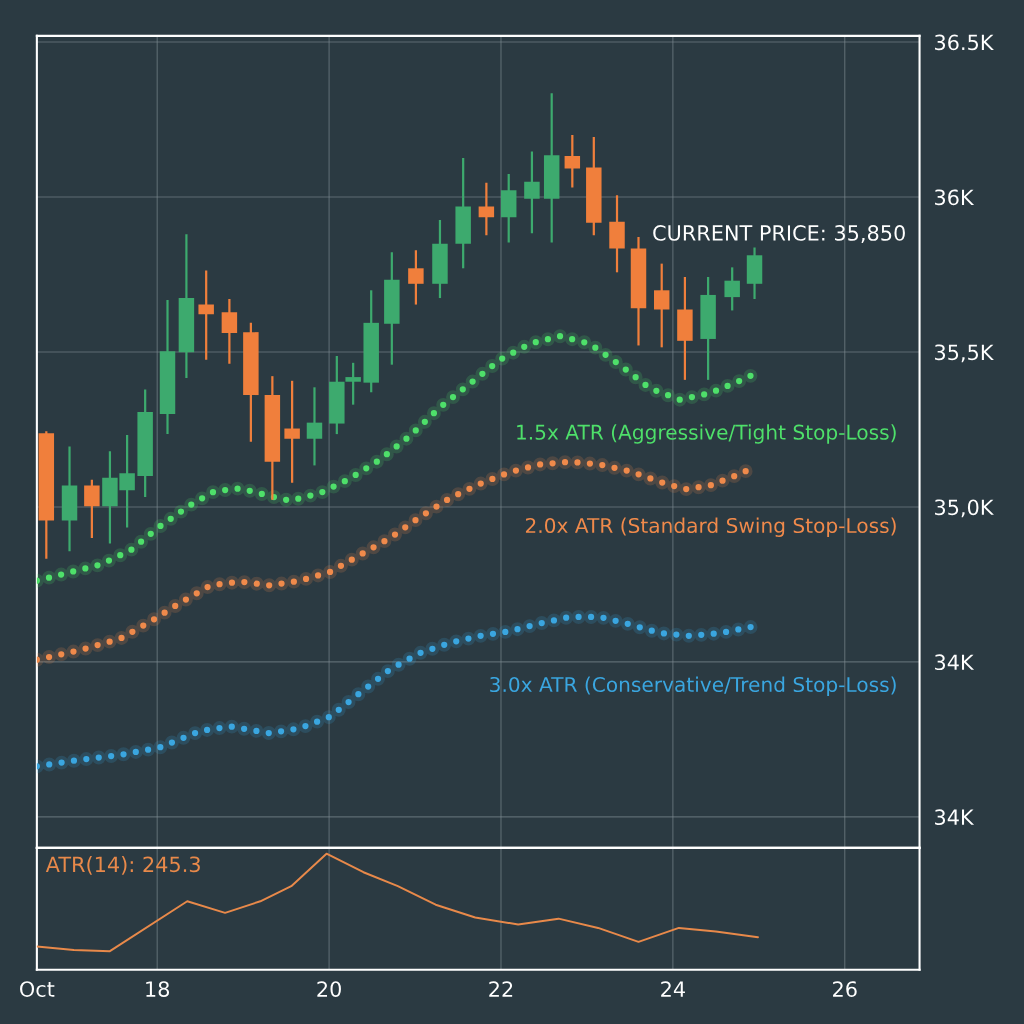  I want to click on y-tick-label: 35,0K, so click(964, 508).